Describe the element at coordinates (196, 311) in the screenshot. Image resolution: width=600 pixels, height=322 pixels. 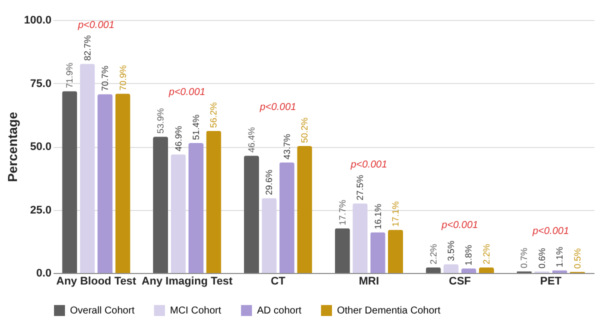
I see `legend-label: MCI Cohort` at that location.